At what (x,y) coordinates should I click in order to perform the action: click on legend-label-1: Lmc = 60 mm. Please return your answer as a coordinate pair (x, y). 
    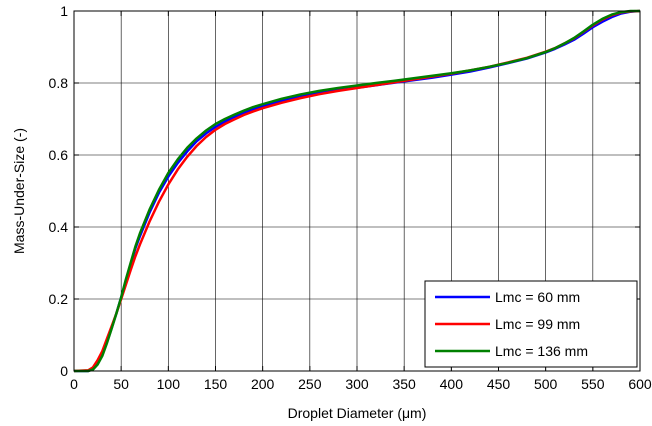
    Looking at the image, I should click on (537, 297).